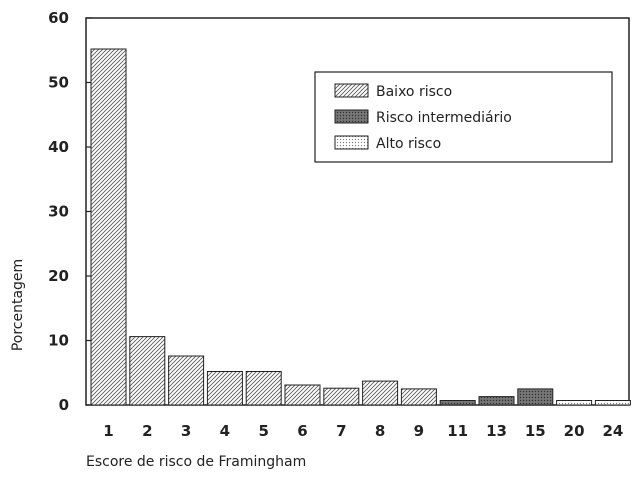  Describe the element at coordinates (351, 142) in the screenshot. I see `legend-swatch-alto` at that location.